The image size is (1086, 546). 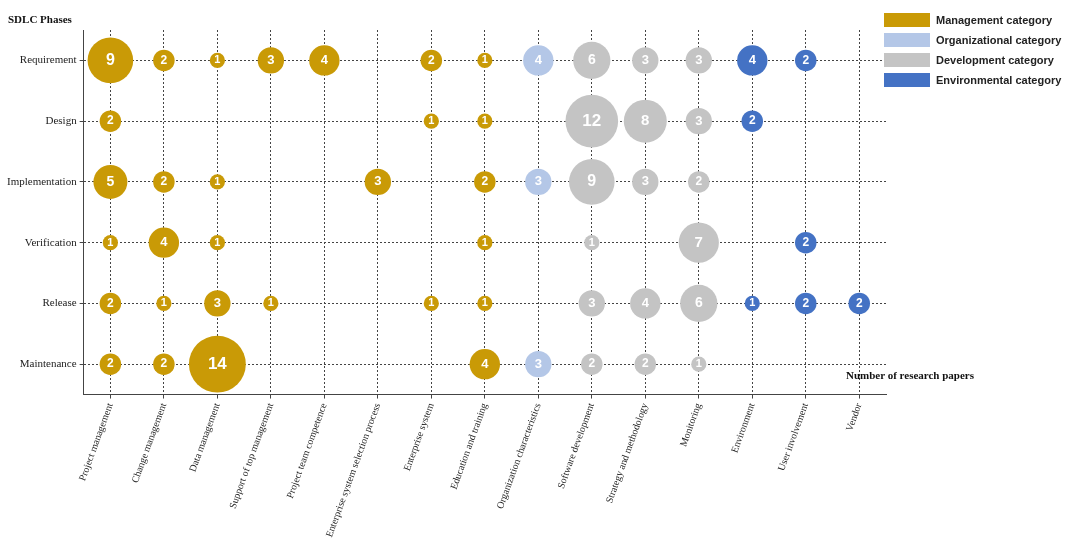 What do you see at coordinates (999, 40) in the screenshot?
I see `text: Organizational category` at bounding box center [999, 40].